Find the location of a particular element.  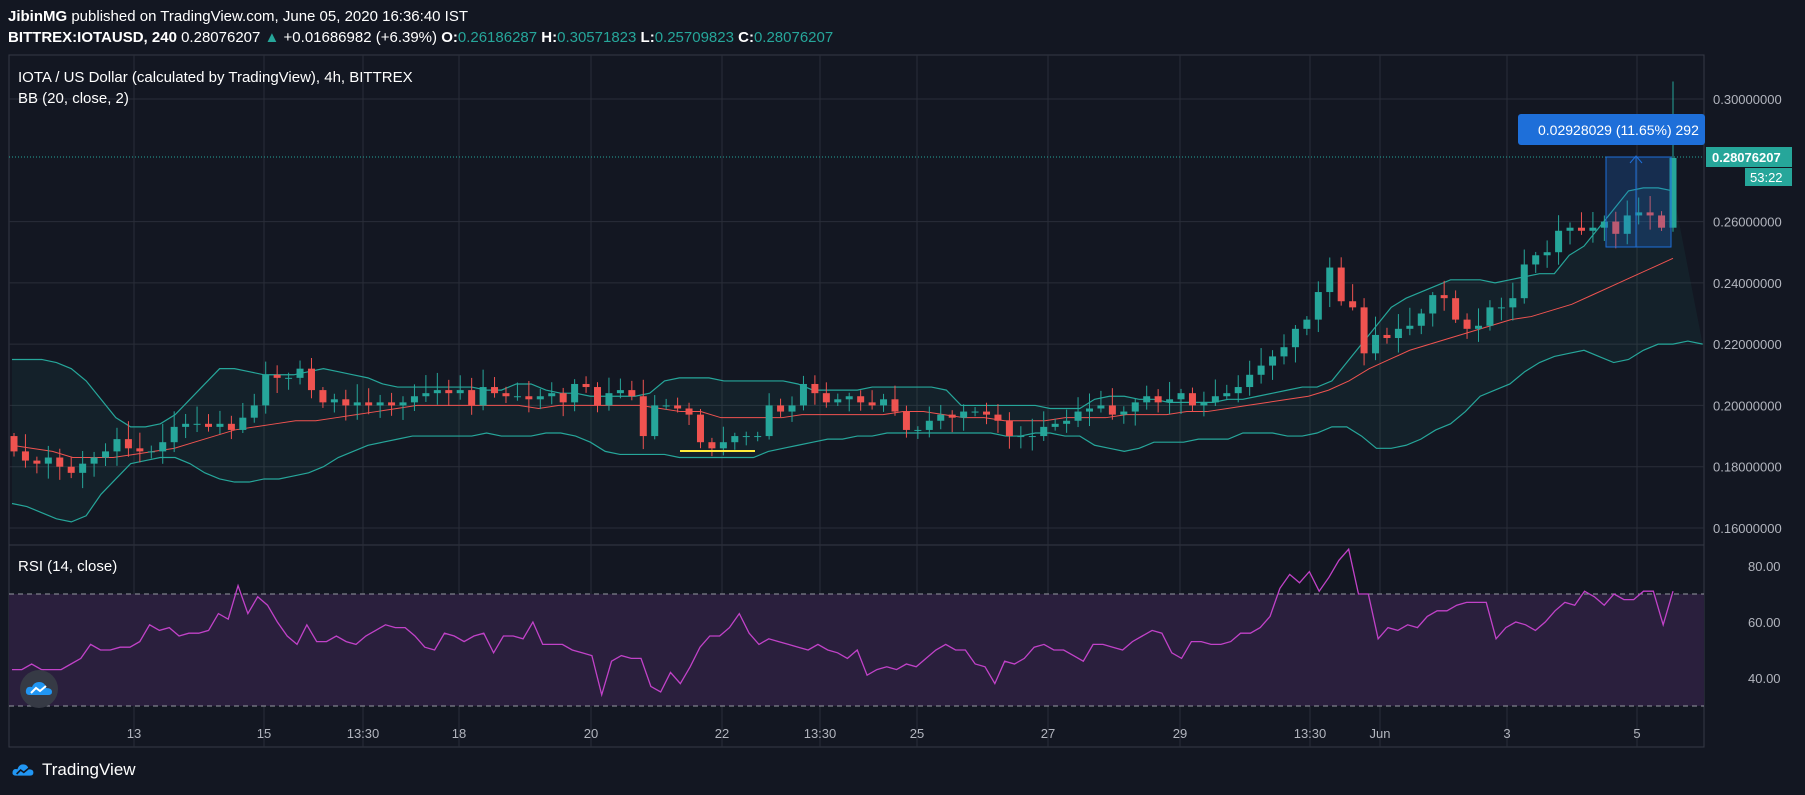

time-tick-label: 3 is located at coordinates (1506, 733).